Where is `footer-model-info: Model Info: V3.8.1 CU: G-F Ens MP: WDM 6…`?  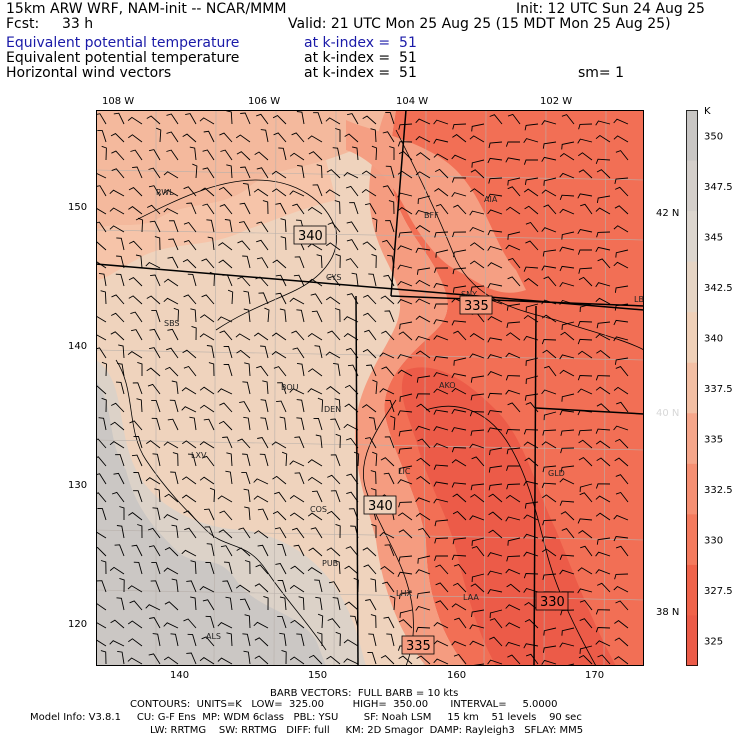 footer-model-info: Model Info: V3.8.1 CU: G-F Ens MP: WDM 6… is located at coordinates (306, 717).